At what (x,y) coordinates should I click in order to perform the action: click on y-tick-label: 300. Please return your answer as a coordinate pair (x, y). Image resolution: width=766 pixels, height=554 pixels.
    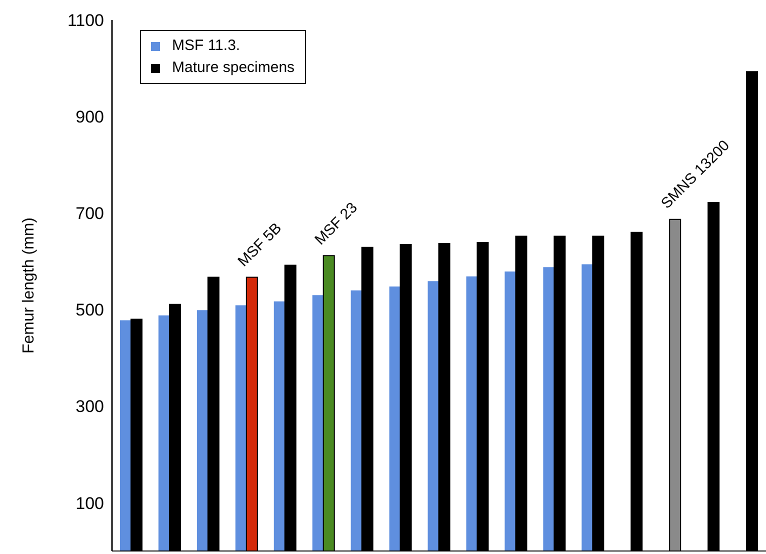
    Looking at the image, I should click on (90, 406).